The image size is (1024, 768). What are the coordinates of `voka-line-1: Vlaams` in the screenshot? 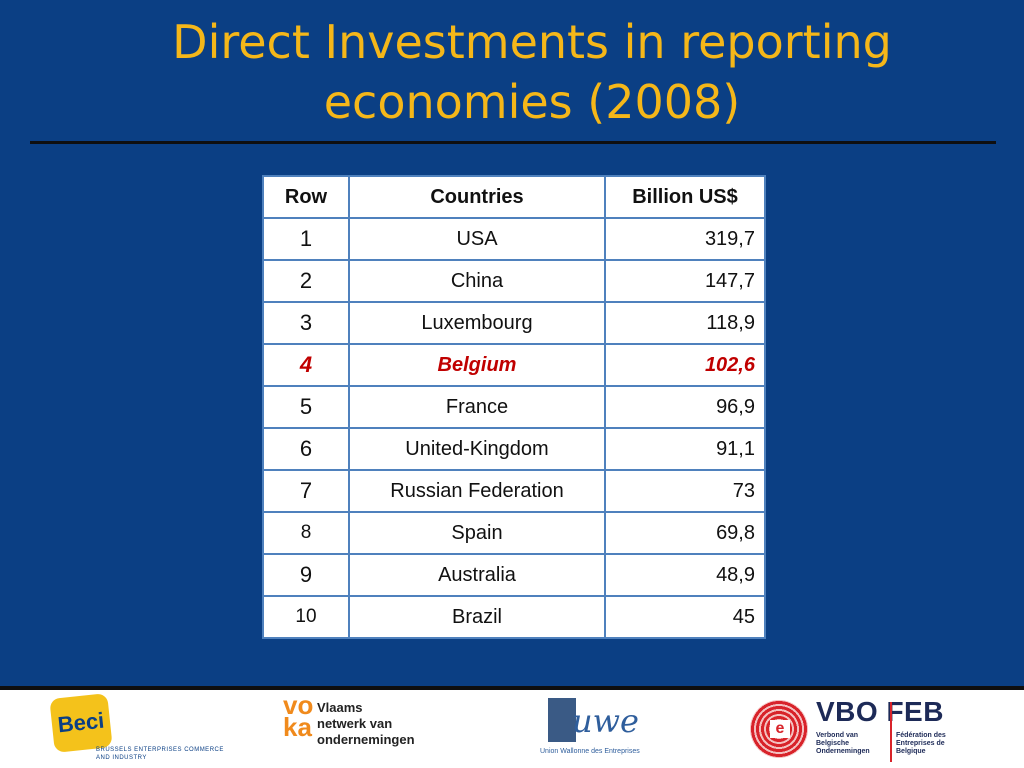 It's located at (340, 707).